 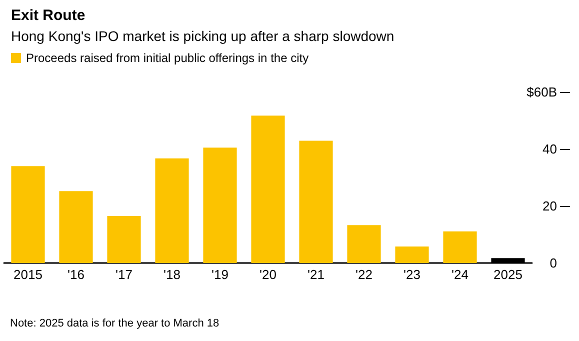 I want to click on chart-subtitle: Hong Kong's IPO market is picking up after a sharp slowdown, so click(x=202, y=36).